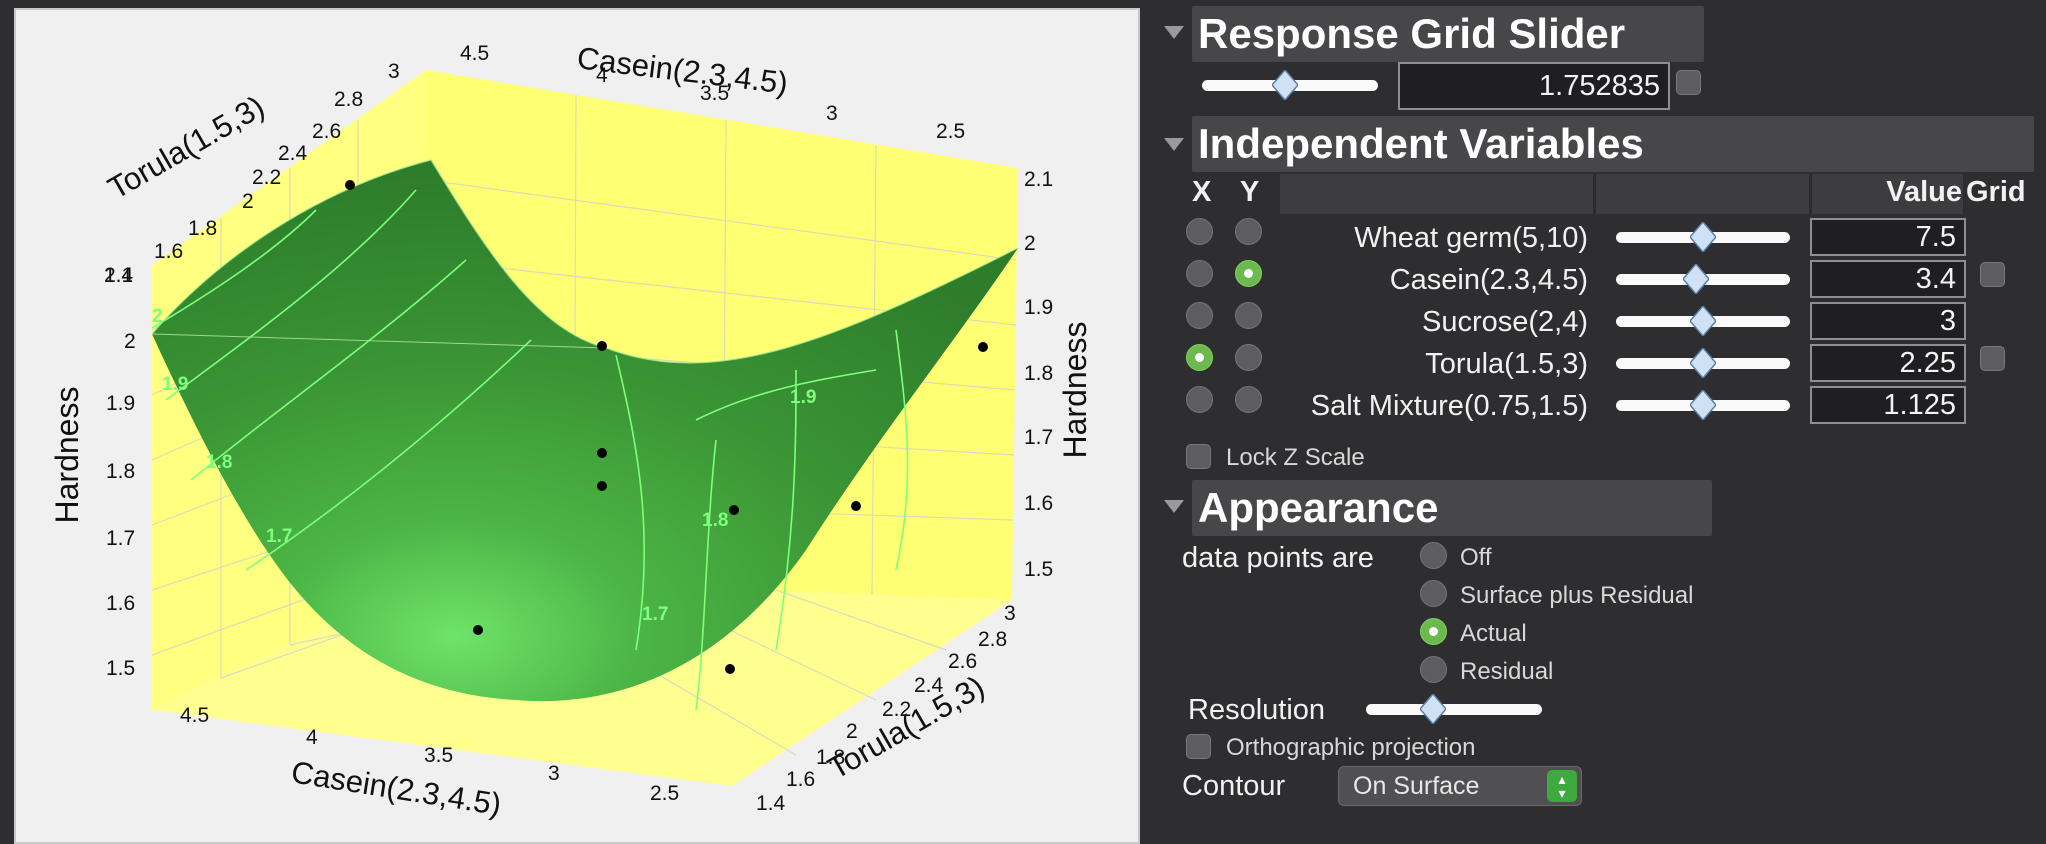 The height and width of the screenshot is (844, 2046). Describe the element at coordinates (1577, 595) in the screenshot. I see `data-points-option-surface-plus-residual: Surface plus Residual` at that location.